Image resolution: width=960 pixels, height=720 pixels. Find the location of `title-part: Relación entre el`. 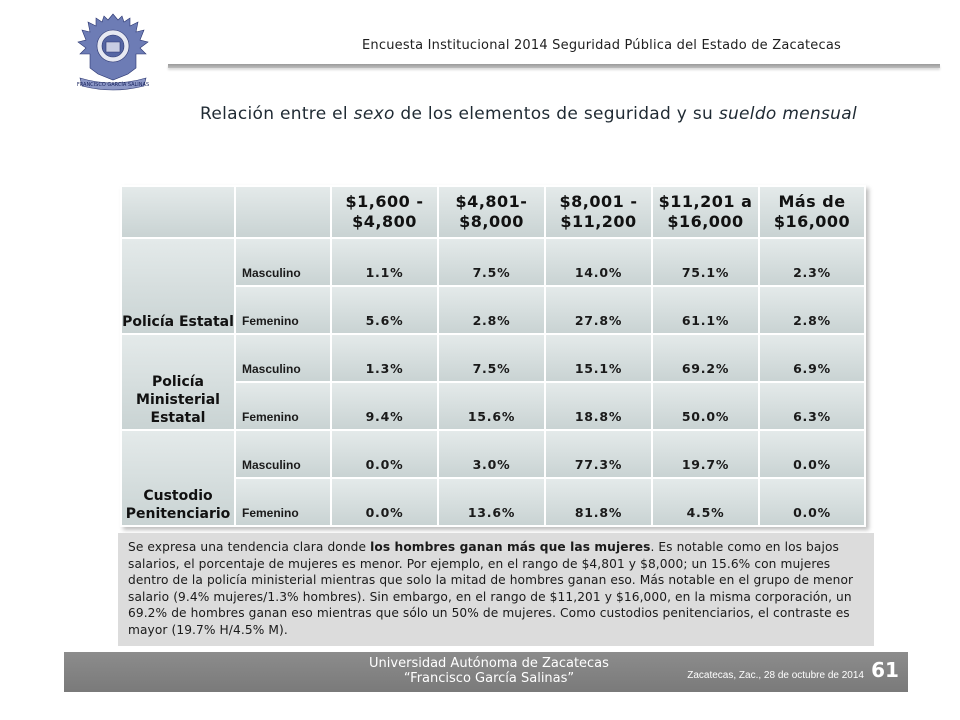

title-part: Relación entre el is located at coordinates (277, 114).